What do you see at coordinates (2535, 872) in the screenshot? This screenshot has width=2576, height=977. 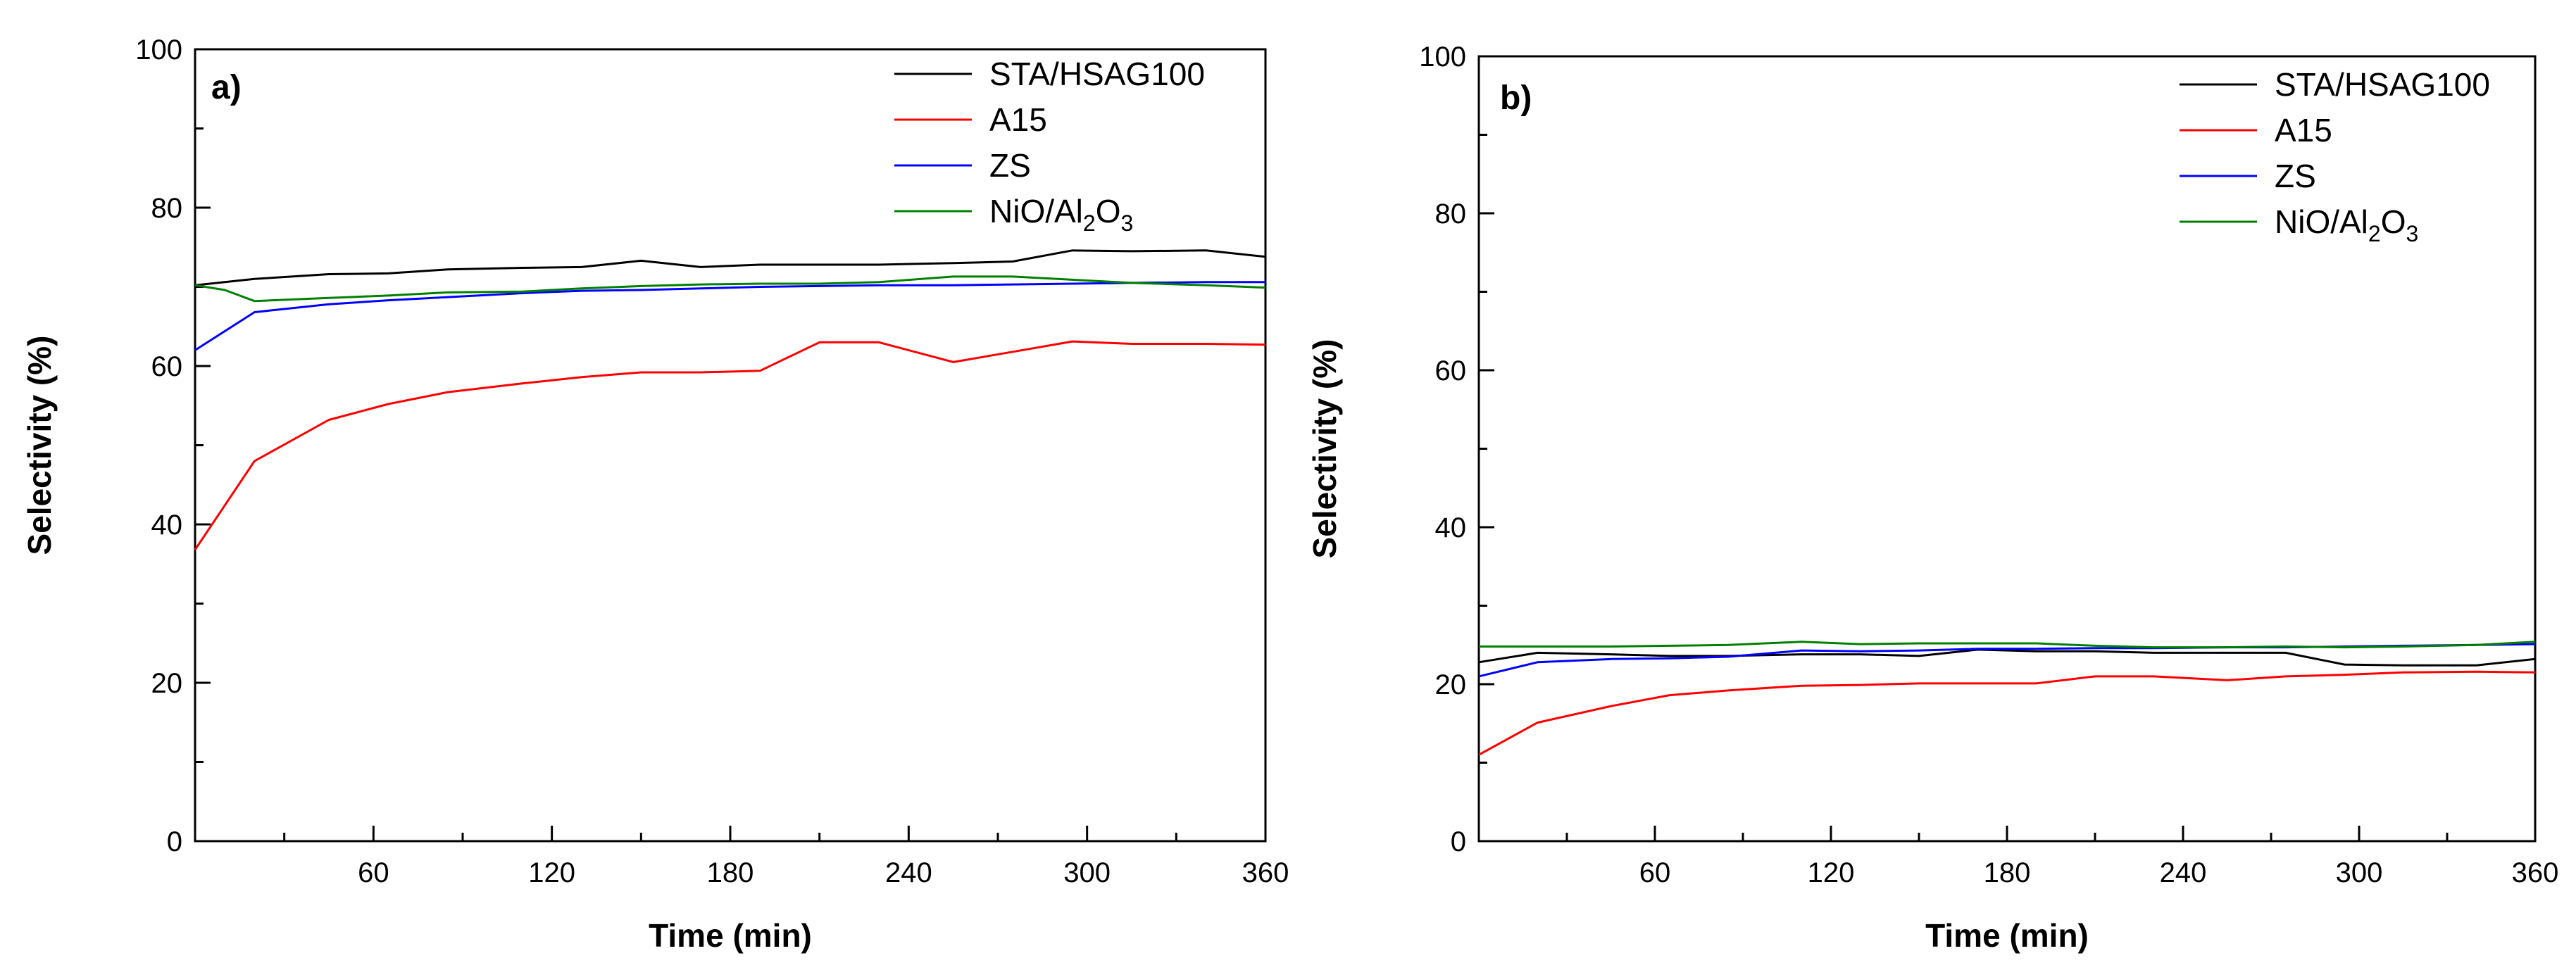 I see `panel-b-x-tick-label: 360` at bounding box center [2535, 872].